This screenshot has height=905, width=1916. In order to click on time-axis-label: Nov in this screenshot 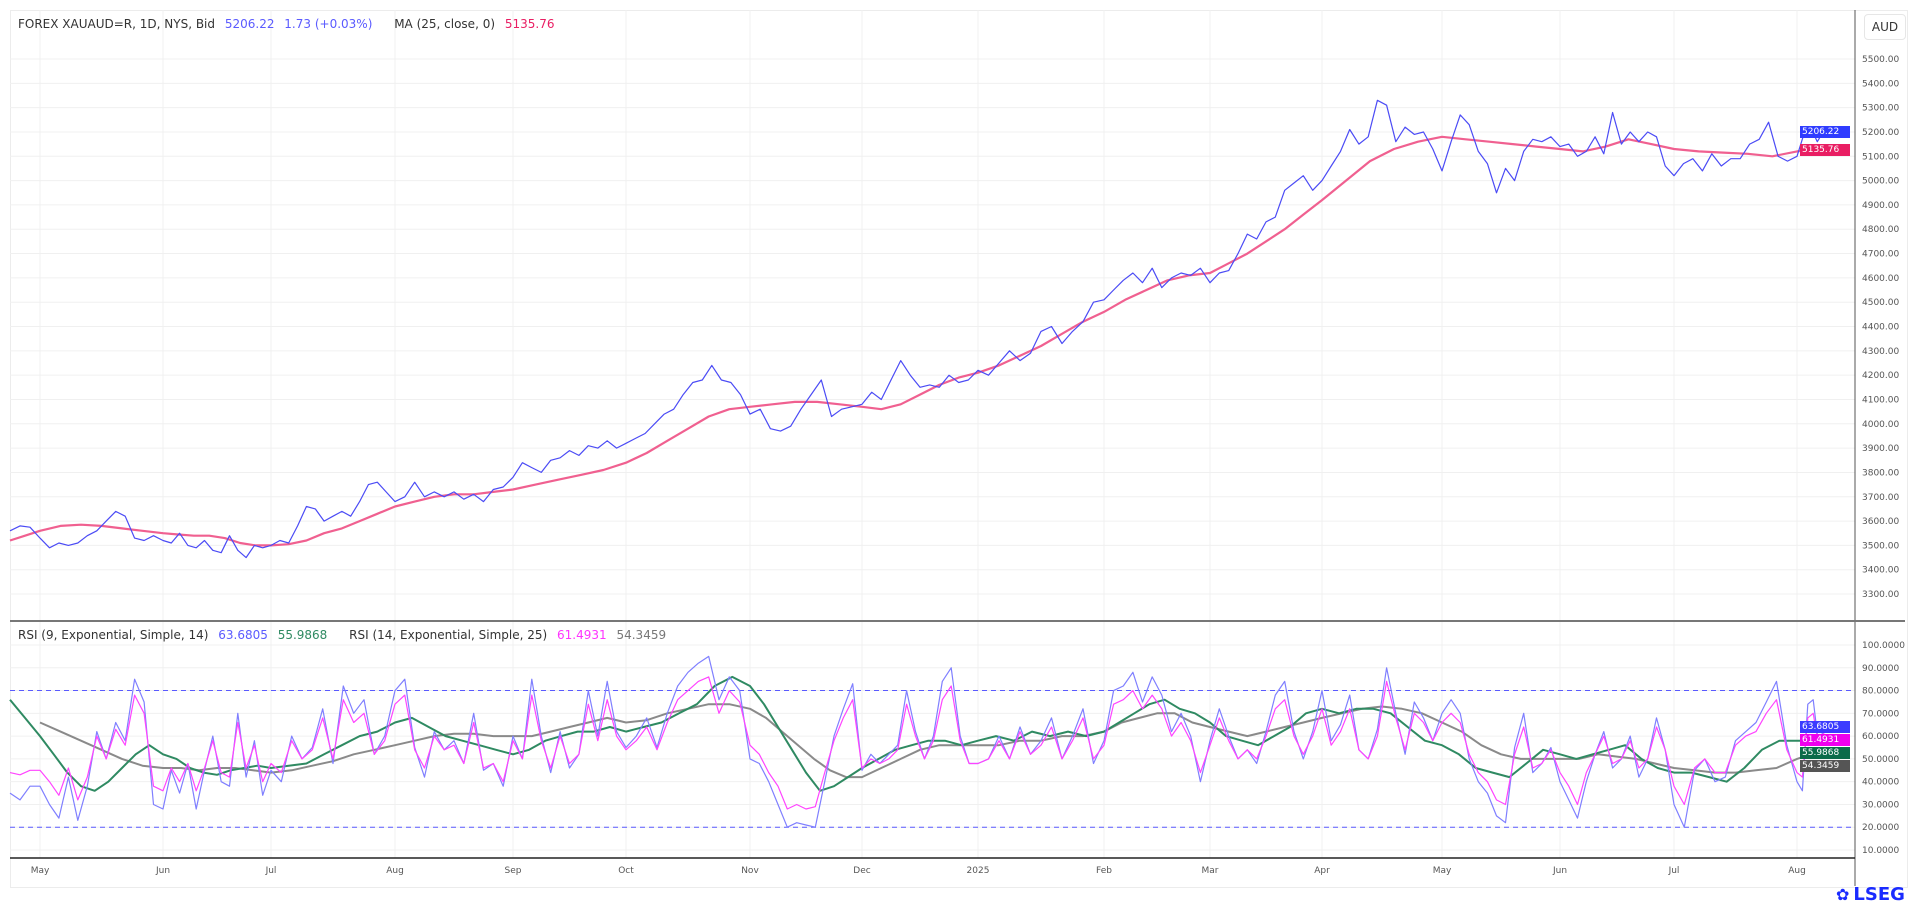, I will do `click(750, 871)`.